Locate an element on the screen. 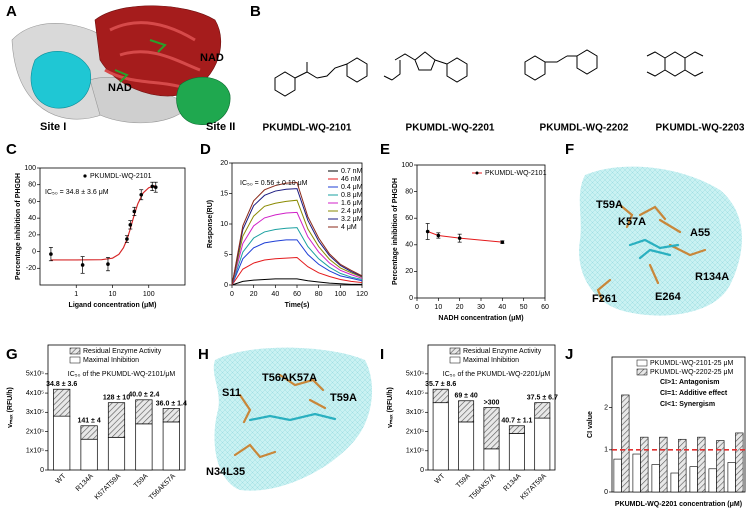 Image resolution: width=755 pixels, height=515 pixels. legend-swatch is located at coordinates (455, 351).